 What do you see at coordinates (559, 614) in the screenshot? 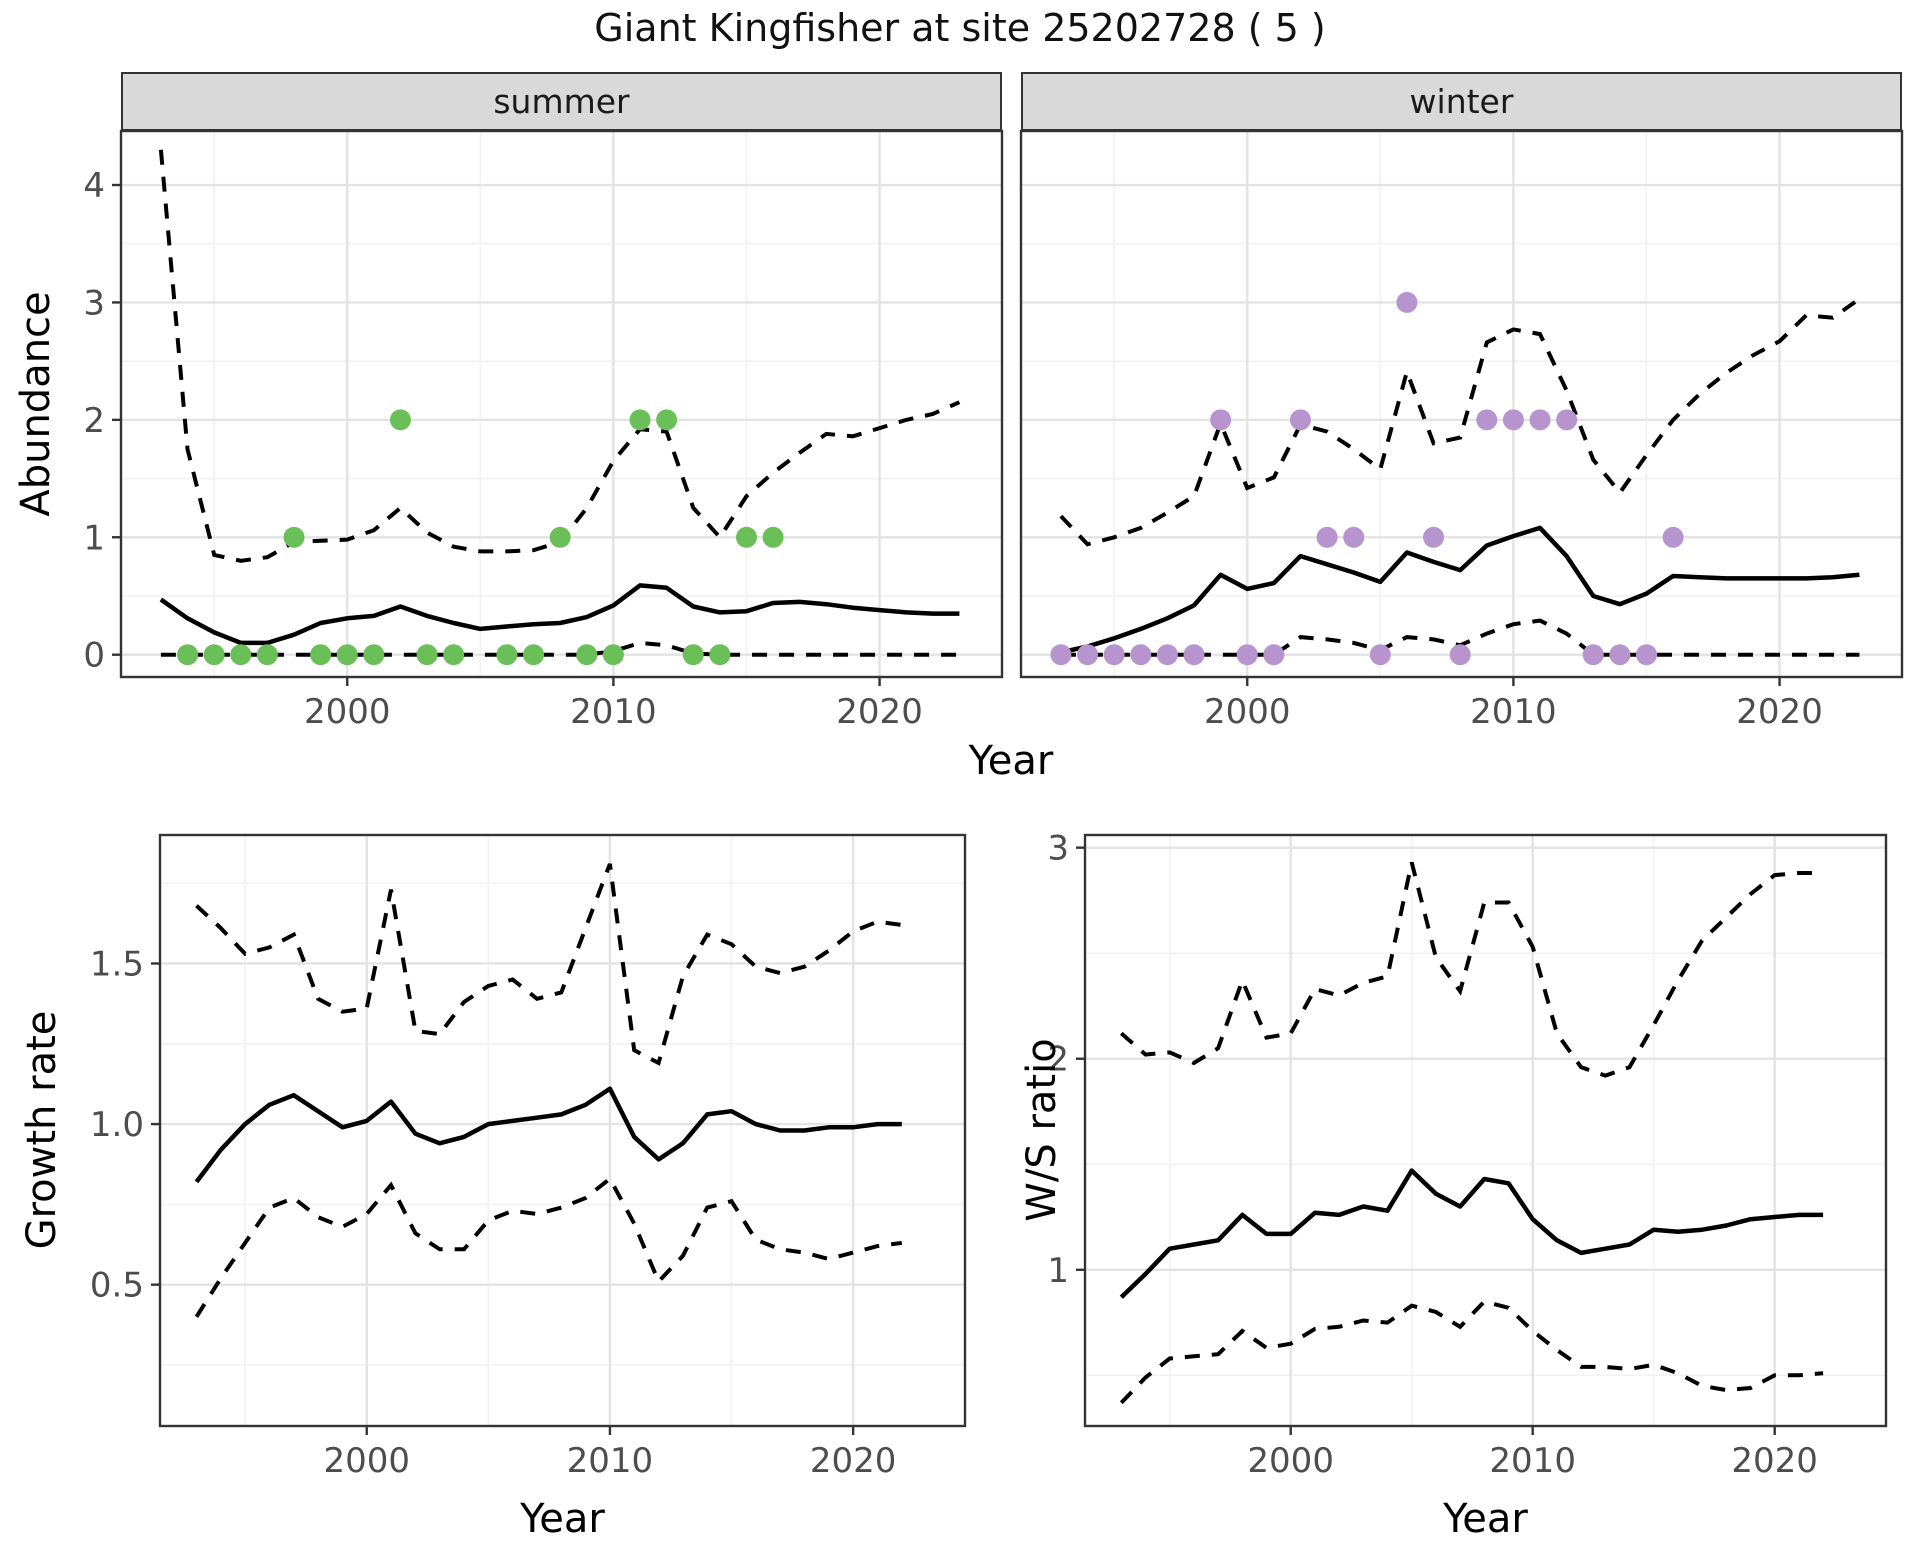
I see `median-line-abundance_summer` at bounding box center [559, 614].